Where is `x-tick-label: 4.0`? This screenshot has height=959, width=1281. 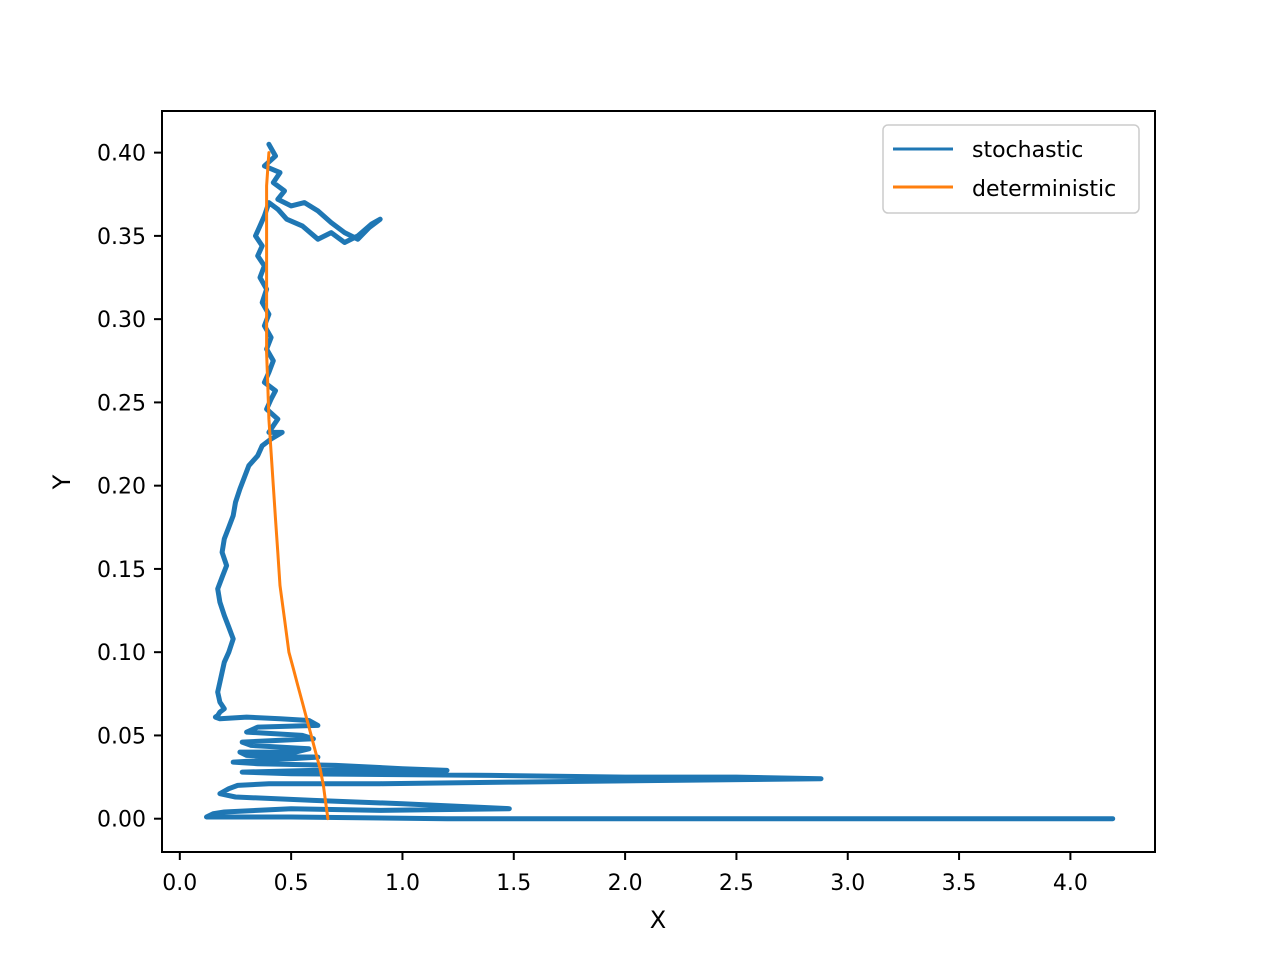 x-tick-label: 4.0 is located at coordinates (1070, 883).